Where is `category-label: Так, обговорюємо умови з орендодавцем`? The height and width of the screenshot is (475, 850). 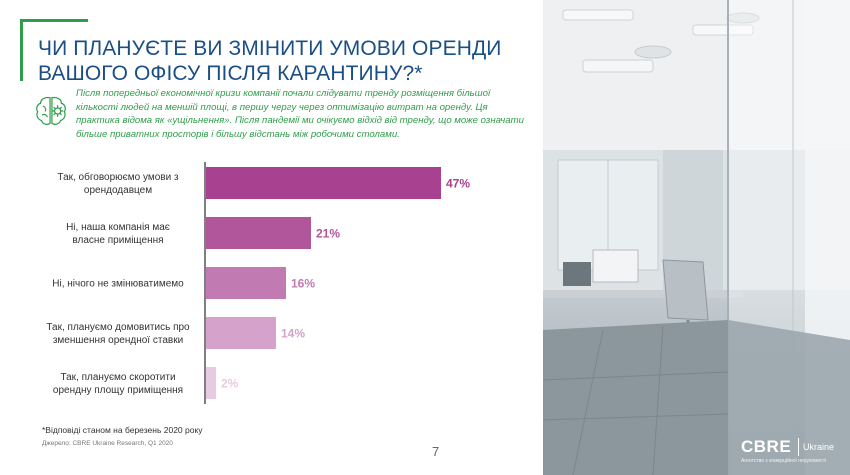
category-label: Так, обговорюємо умови з орендодавцем is located at coordinates (118, 183).